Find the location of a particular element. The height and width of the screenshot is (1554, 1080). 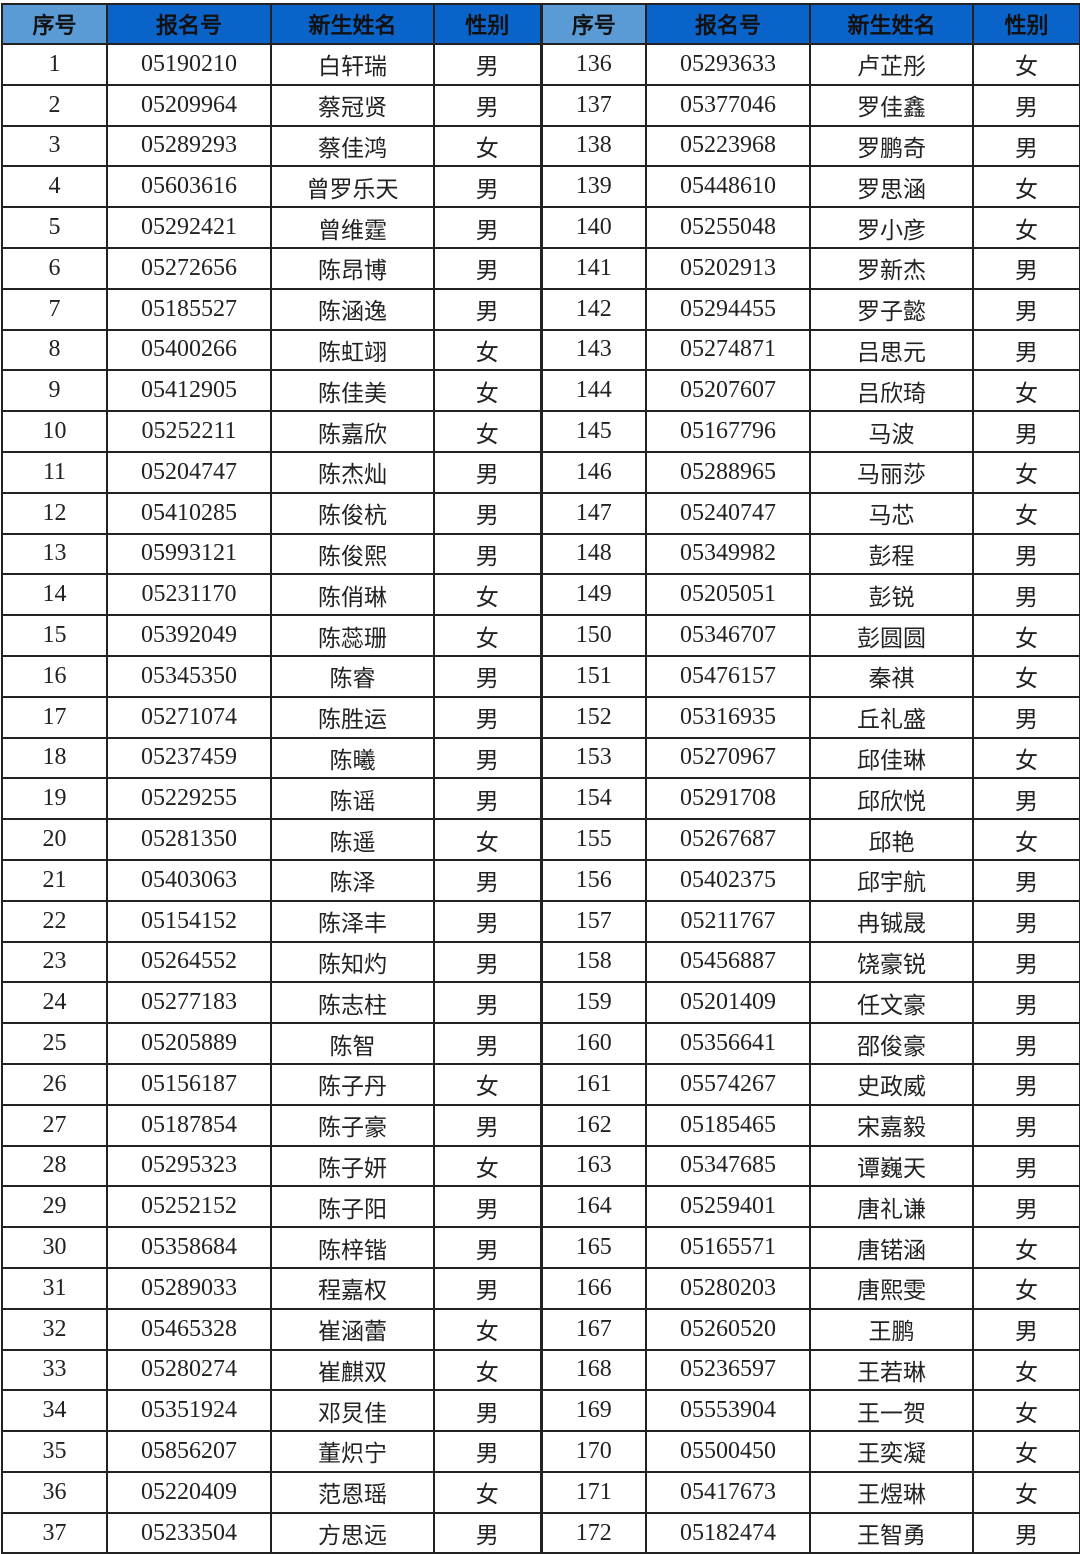

cell-student-name: 陈俊杭 is located at coordinates (352, 513).